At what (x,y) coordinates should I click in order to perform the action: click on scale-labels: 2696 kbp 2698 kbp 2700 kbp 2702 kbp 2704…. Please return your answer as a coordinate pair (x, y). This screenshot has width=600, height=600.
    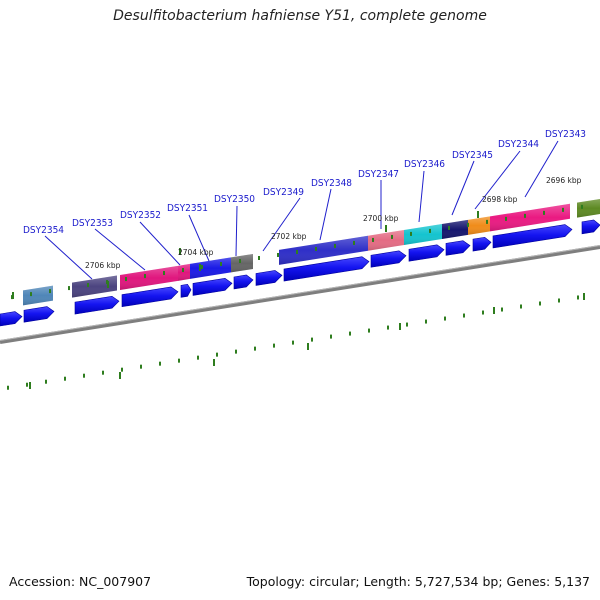
    Looking at the image, I should click on (333, 223).